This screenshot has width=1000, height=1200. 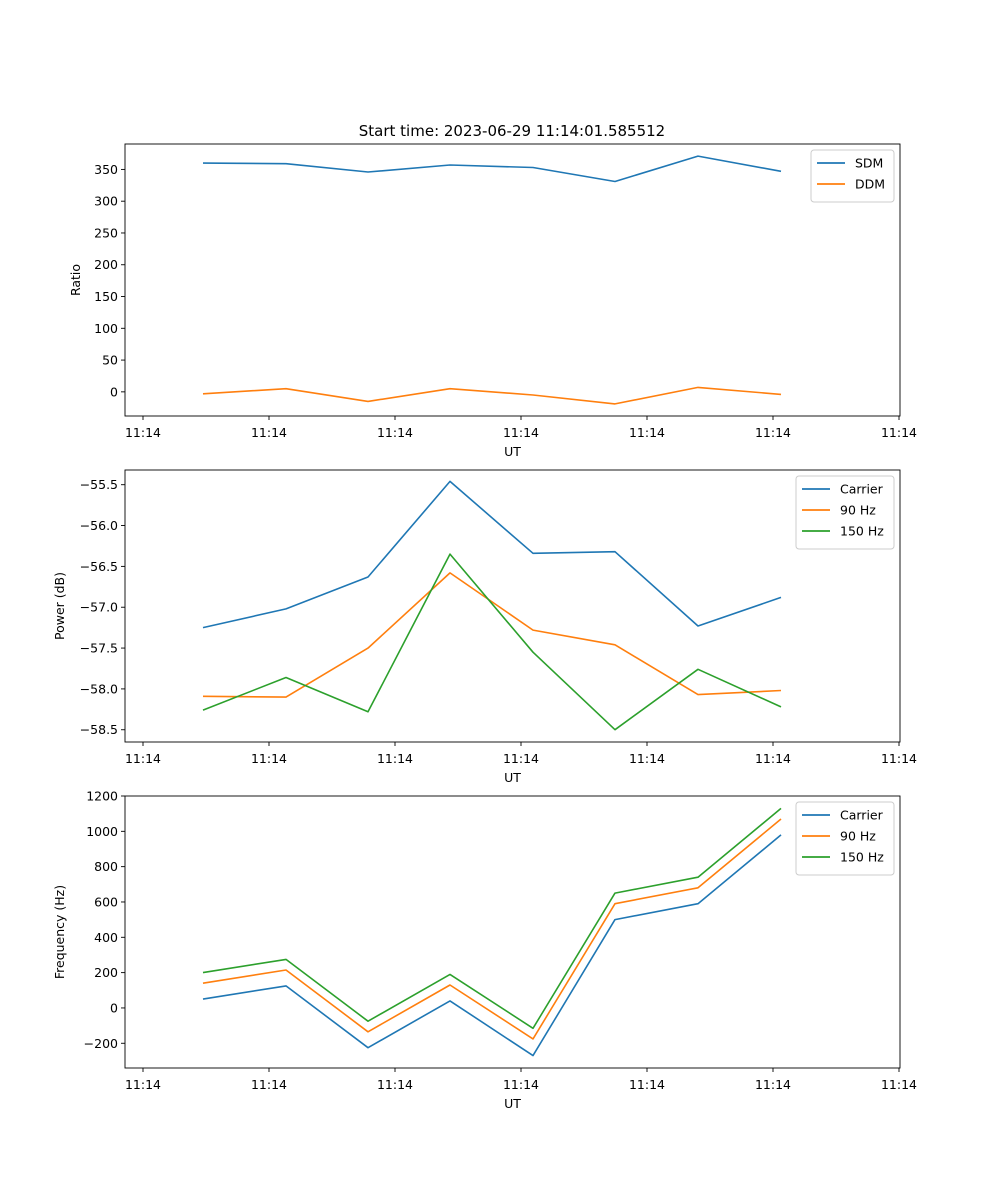 What do you see at coordinates (99, 566) in the screenshot?
I see `y-tick-label: −56.5` at bounding box center [99, 566].